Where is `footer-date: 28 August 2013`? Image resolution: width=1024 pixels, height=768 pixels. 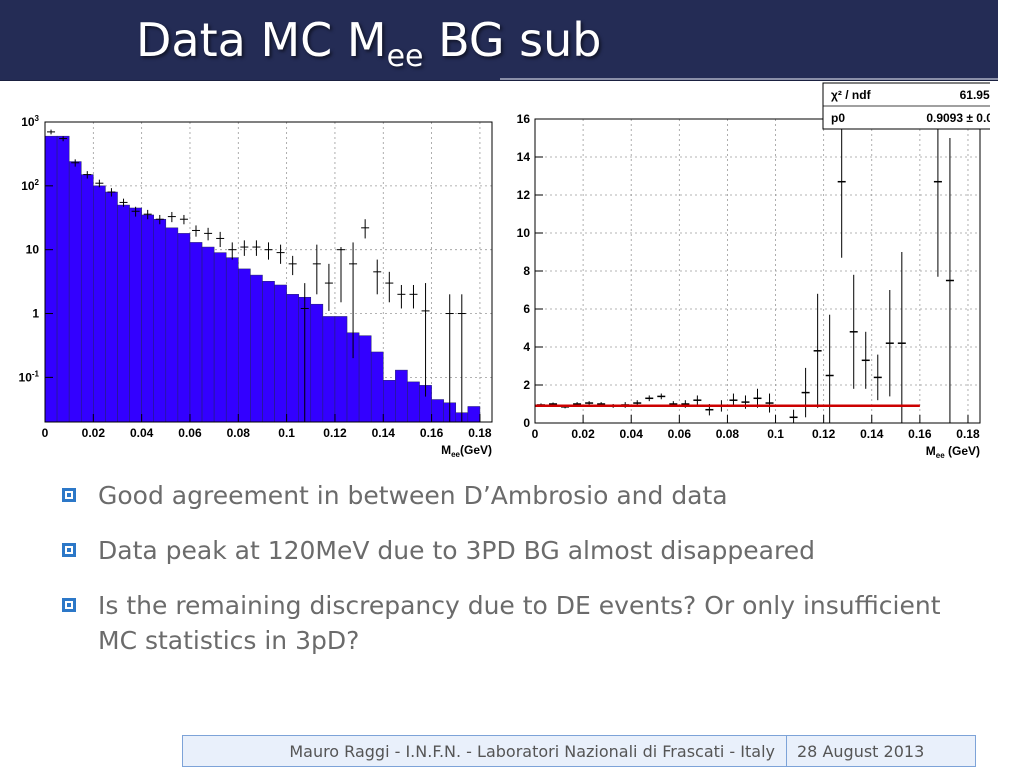
footer-date: 28 August 2013 is located at coordinates (861, 751).